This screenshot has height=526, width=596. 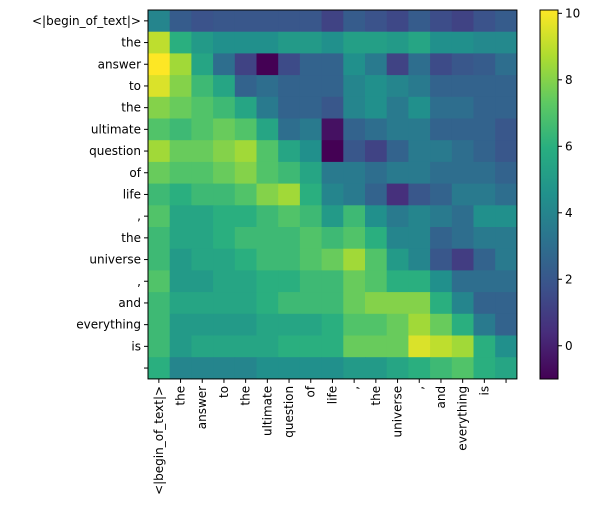 I want to click on y-tick-label: the, so click(x=131, y=43).